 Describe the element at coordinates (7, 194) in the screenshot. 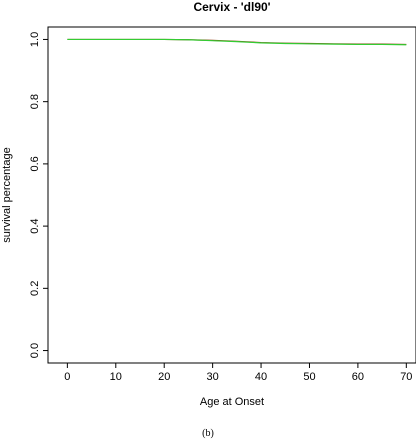

I see `y-axis-label: survival percentage` at that location.